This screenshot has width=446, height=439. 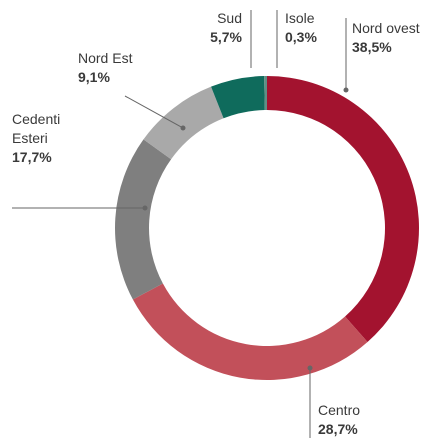 I want to click on value-label: 5,7%, so click(x=226, y=37).